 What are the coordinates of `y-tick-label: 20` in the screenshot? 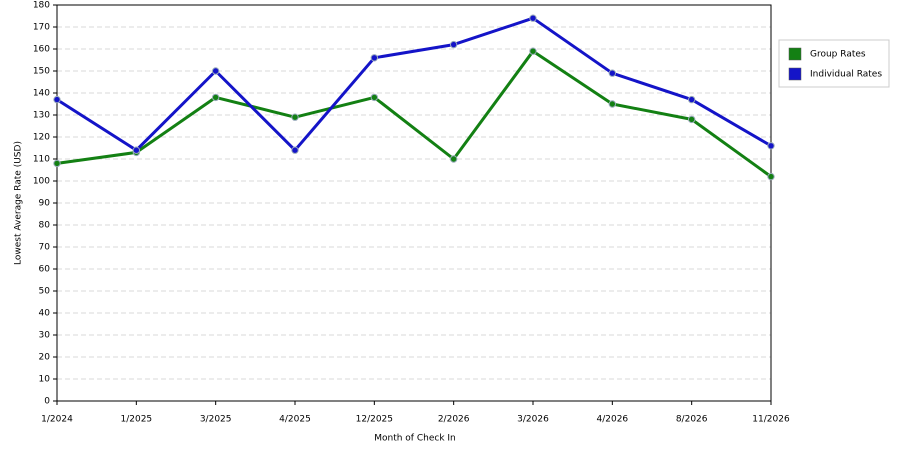 It's located at (45, 358).